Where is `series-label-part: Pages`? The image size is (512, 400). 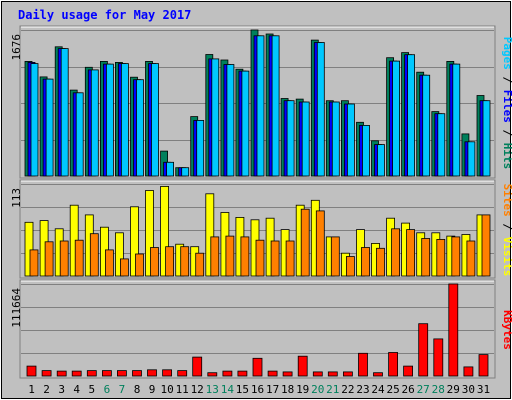 series-label-part: Pages is located at coordinates (506, 53).